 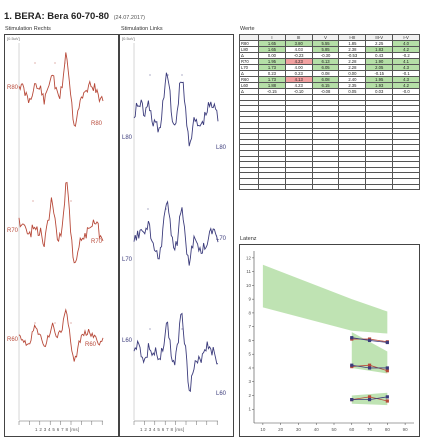 I want to click on x-tick-label: 20, so click(x=281, y=429).